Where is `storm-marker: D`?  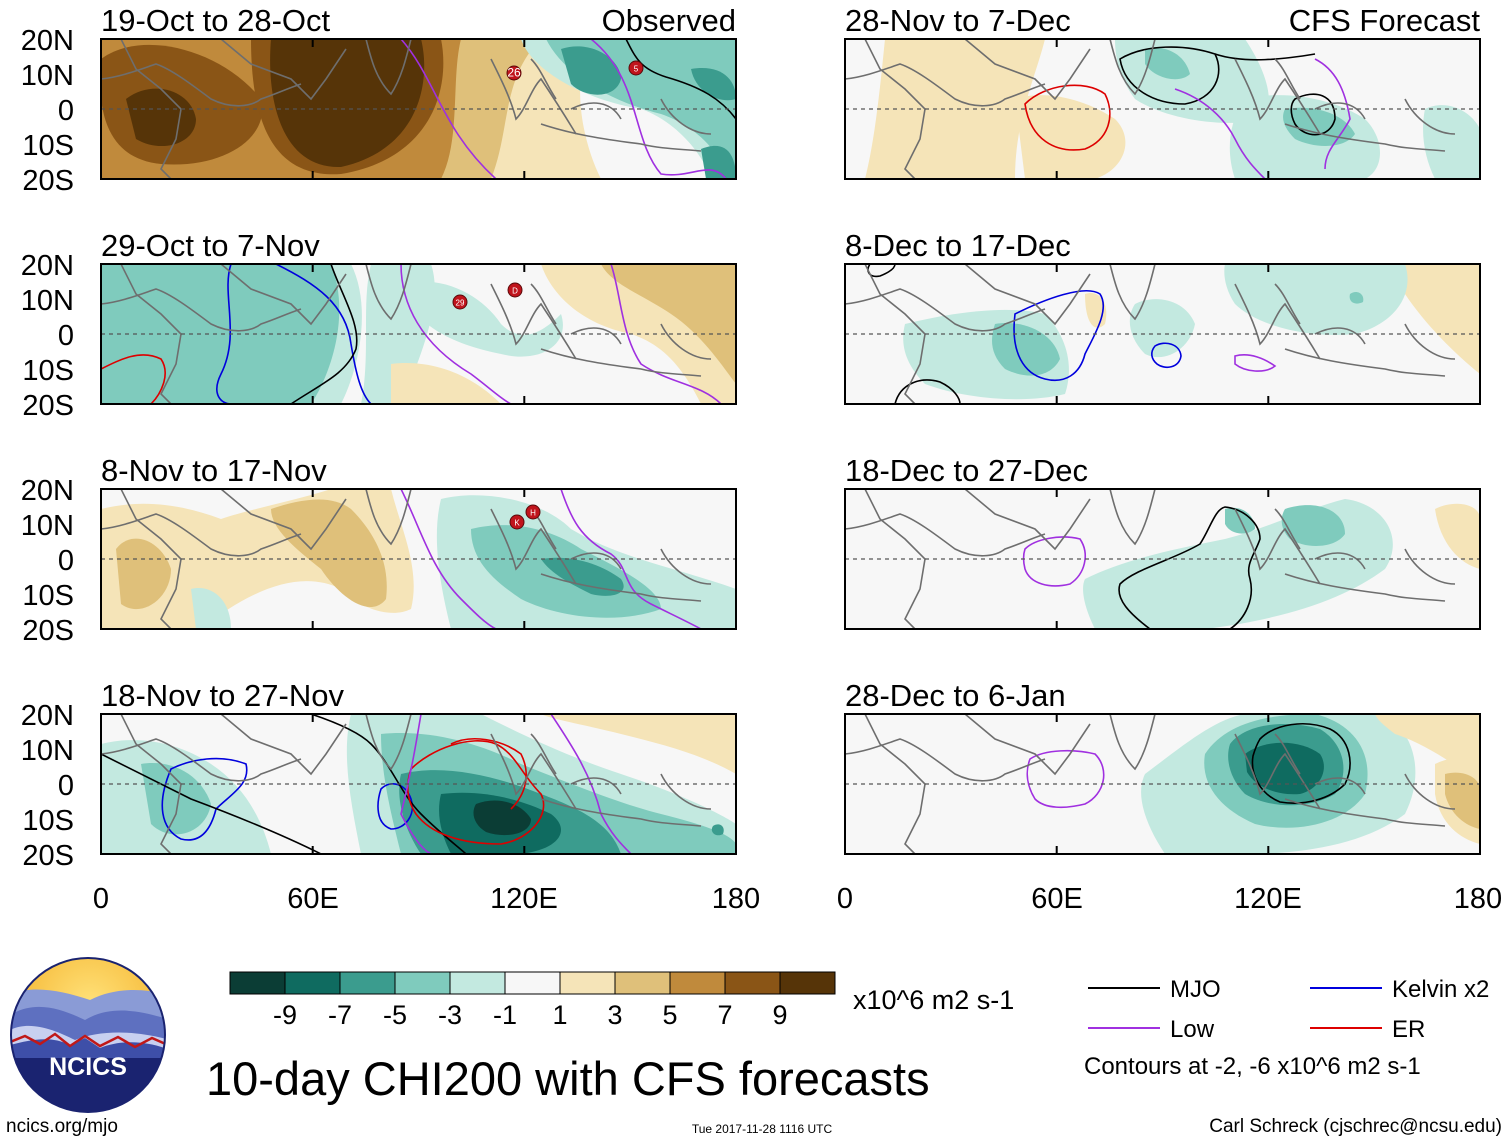 storm-marker: D is located at coordinates (515, 290).